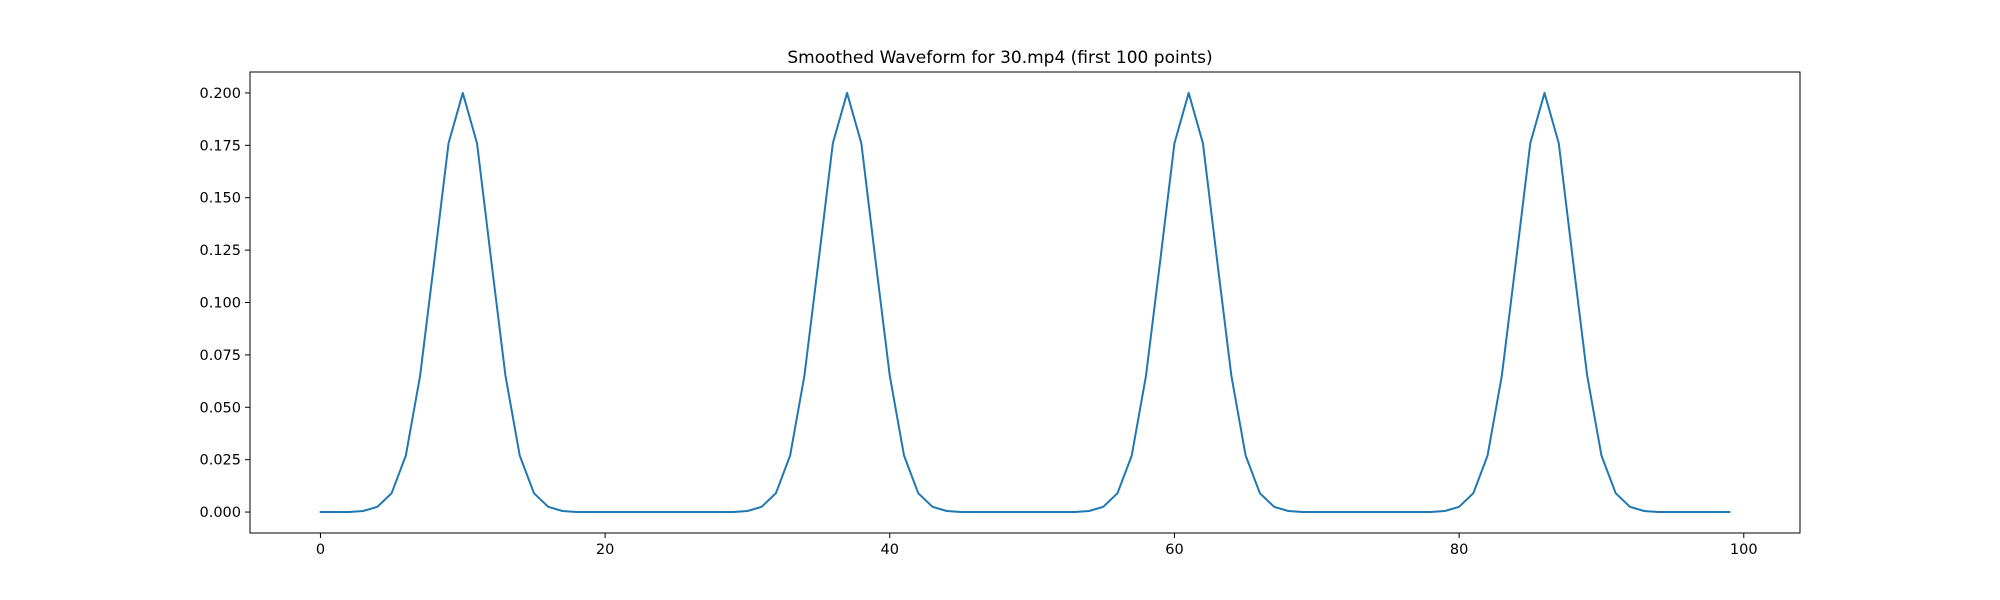  Describe the element at coordinates (220, 146) in the screenshot. I see `y-tick-label: 0.175` at that location.